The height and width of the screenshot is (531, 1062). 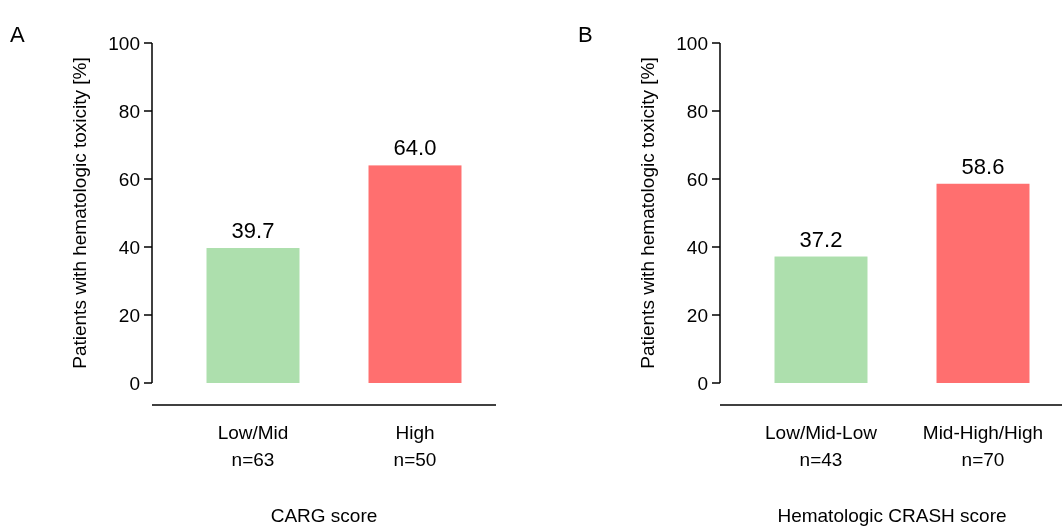 I want to click on x-tick-label: Mid-High/High n=70, so click(x=983, y=446).